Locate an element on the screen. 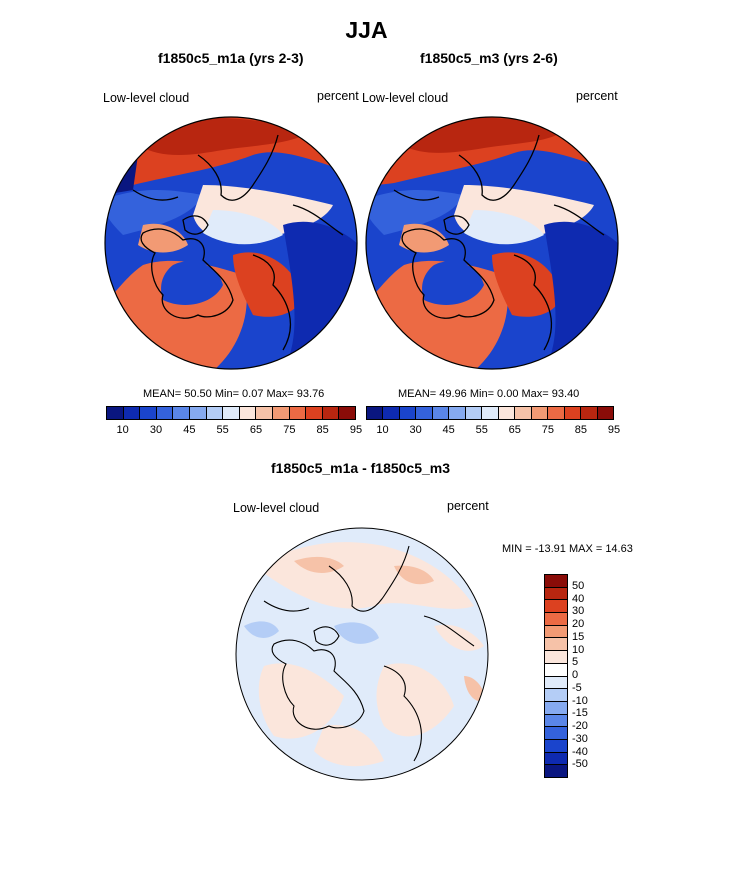 Image resolution: width=733 pixels, height=882 pixels. panel-2-colorbar is located at coordinates (490, 413).